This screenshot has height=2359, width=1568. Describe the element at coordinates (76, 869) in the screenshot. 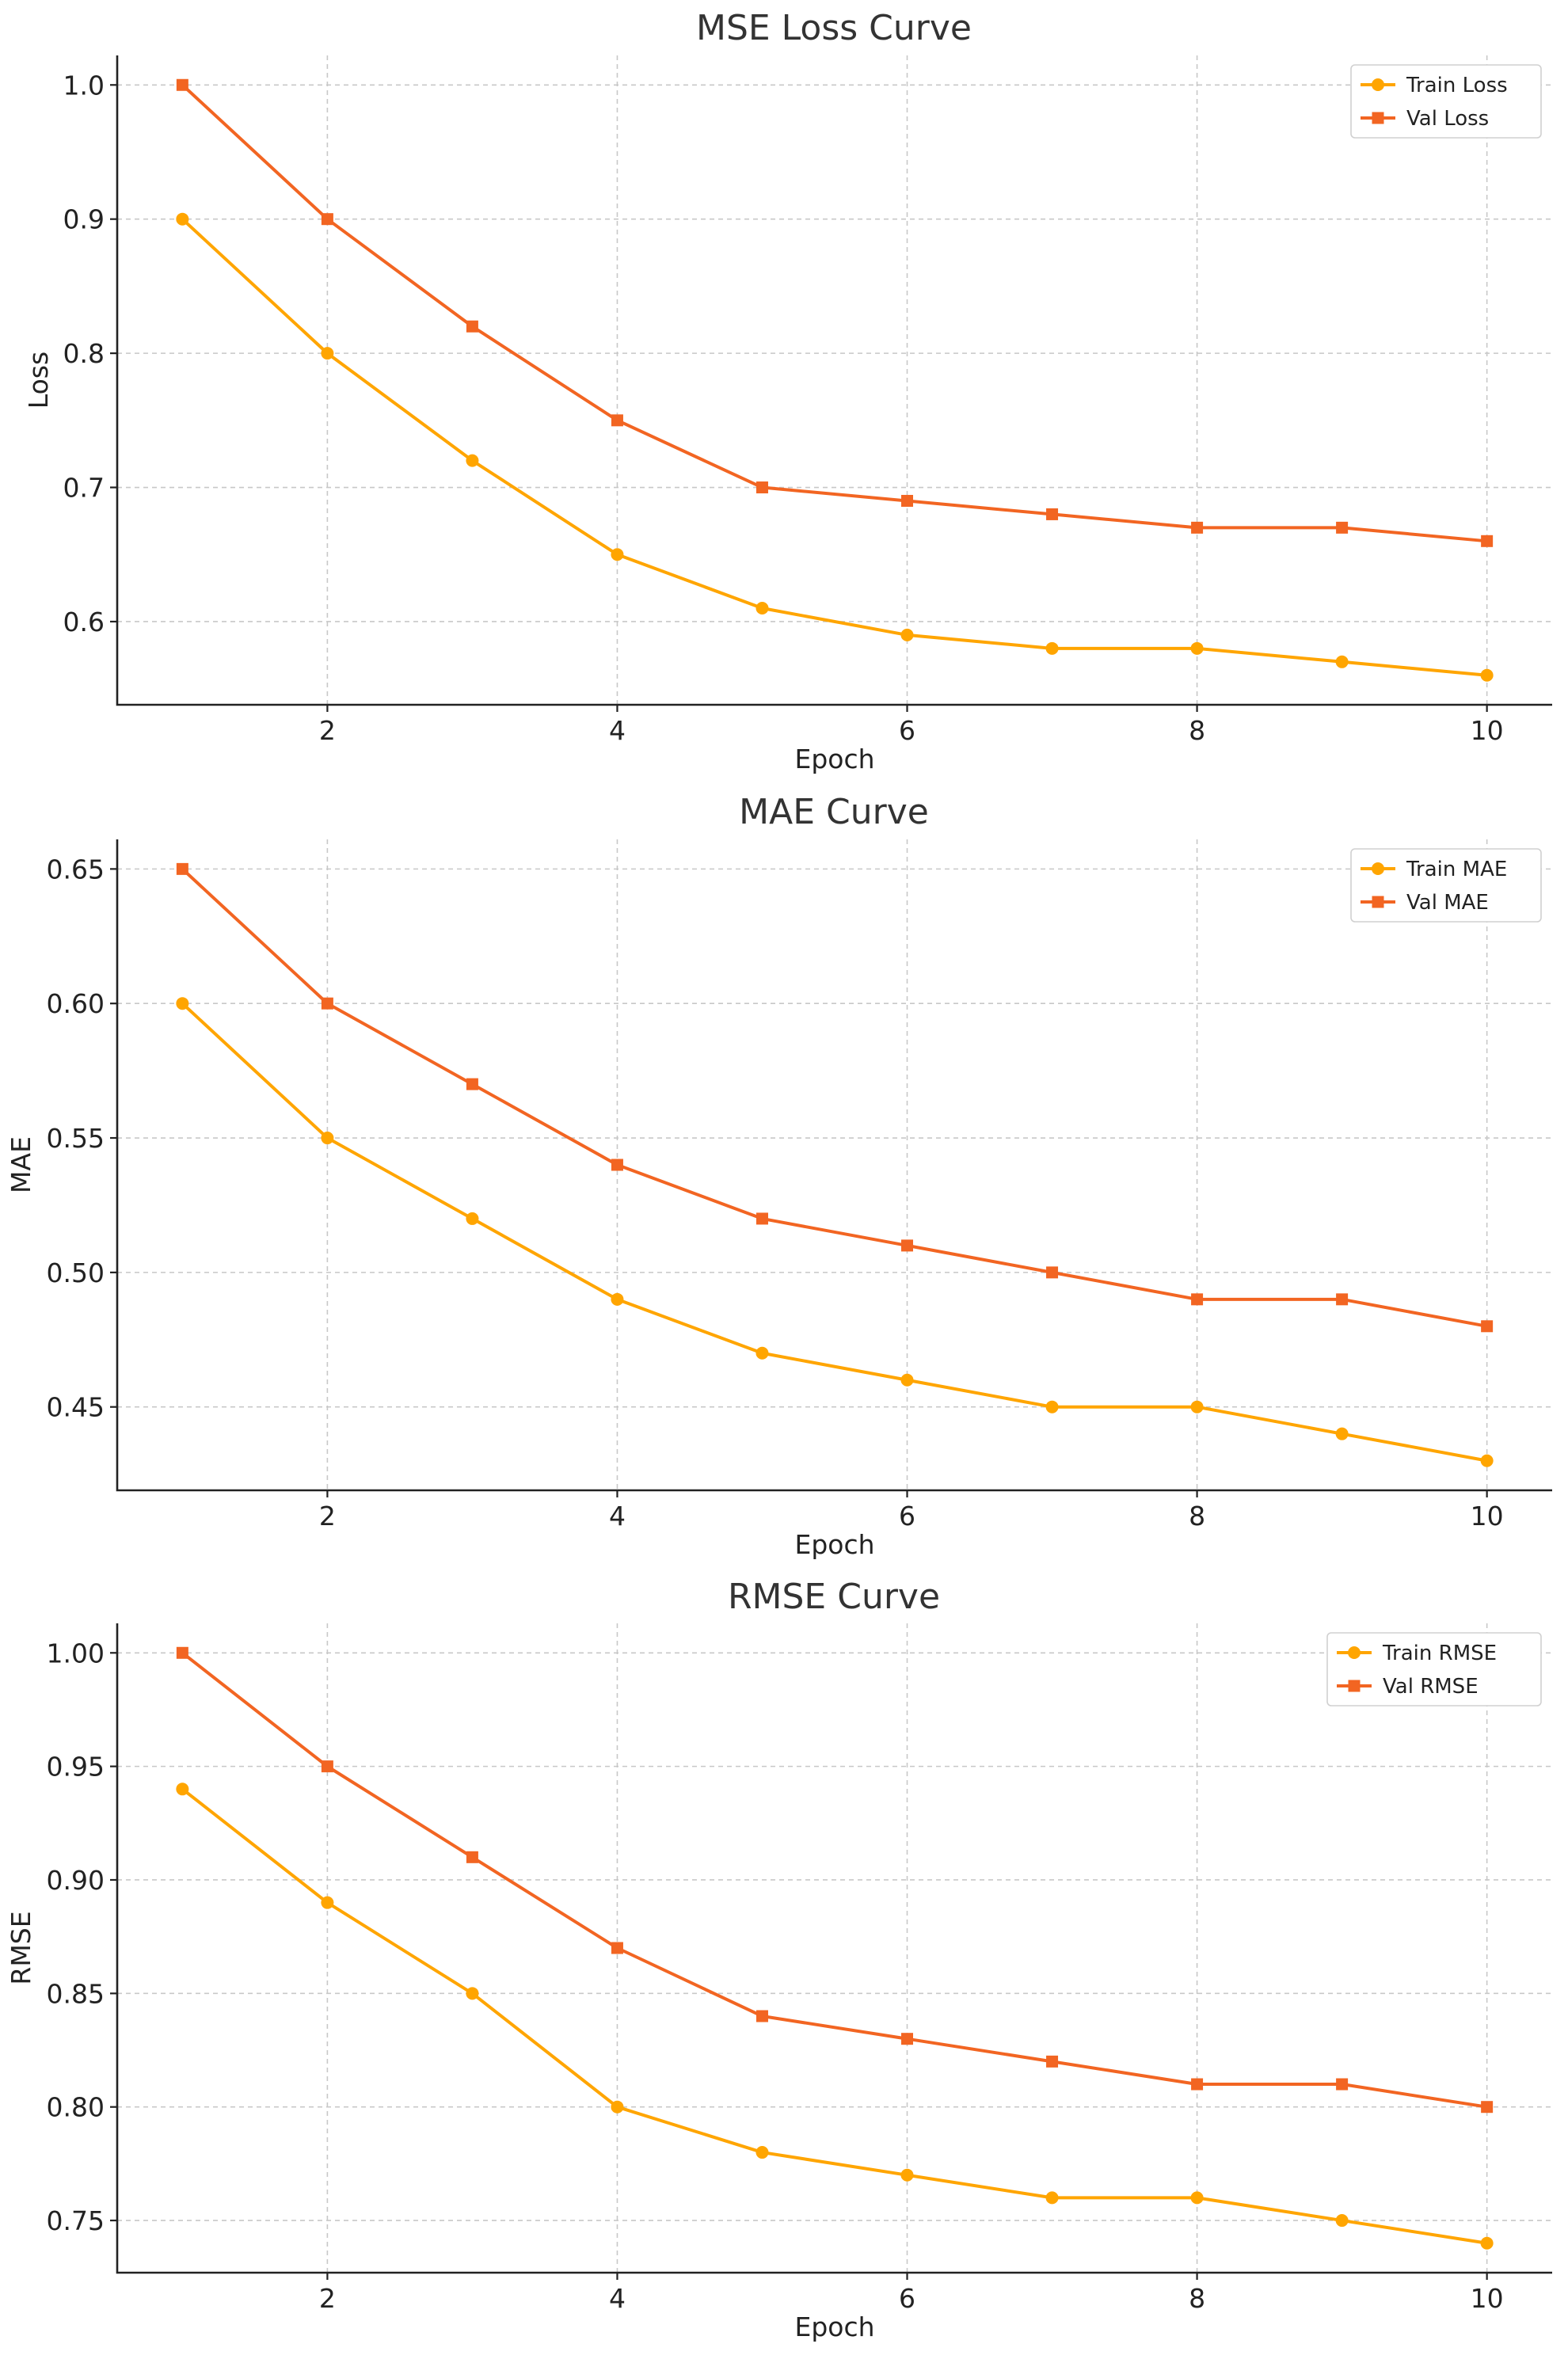

I see `y-tick-label: 0.65` at that location.